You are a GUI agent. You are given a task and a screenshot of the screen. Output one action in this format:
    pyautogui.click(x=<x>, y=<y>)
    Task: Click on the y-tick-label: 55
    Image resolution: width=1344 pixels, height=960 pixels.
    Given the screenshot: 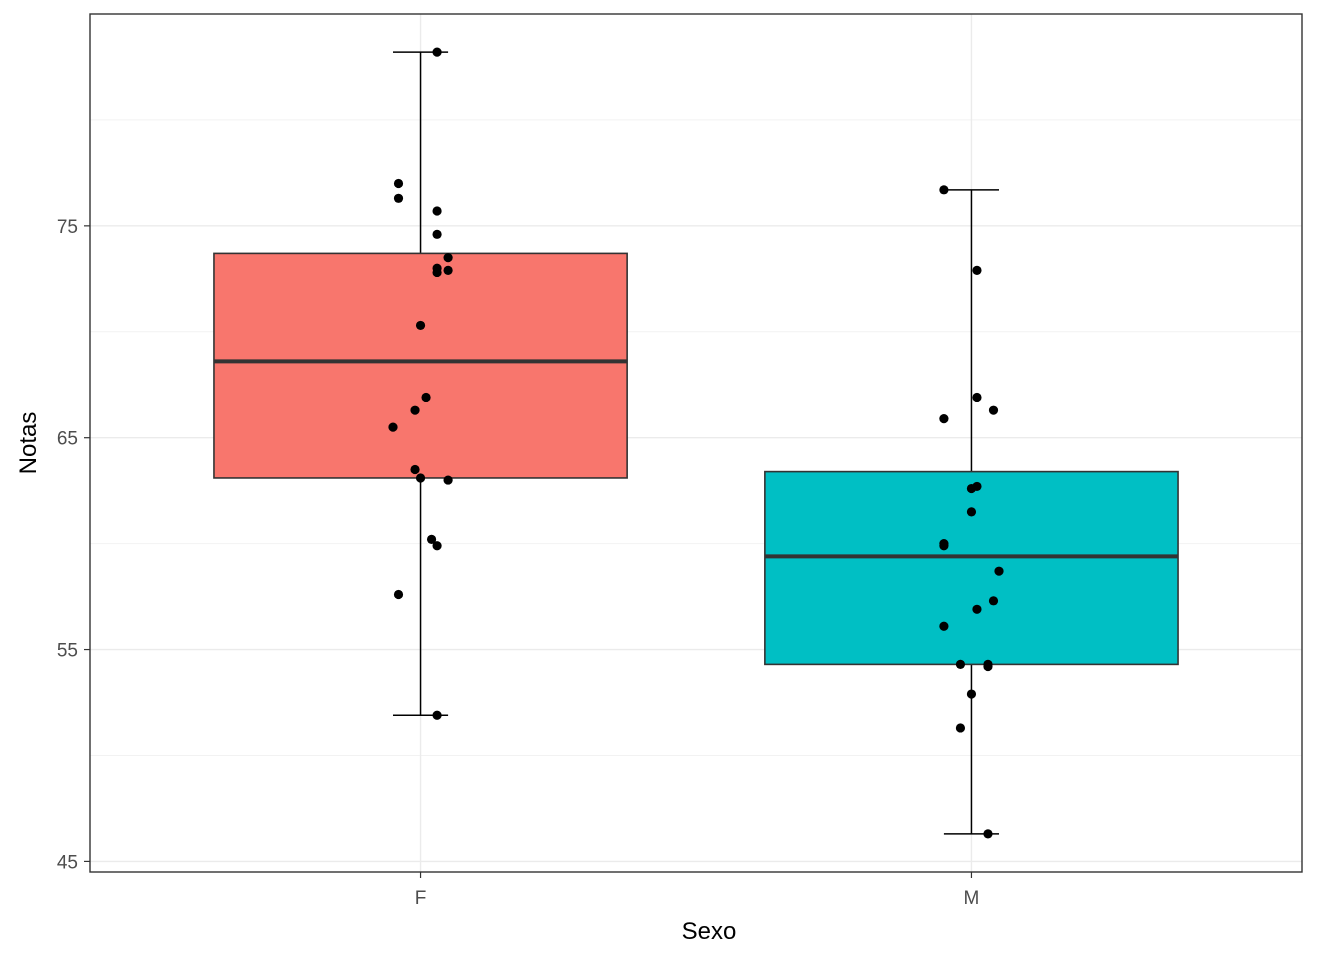 What is the action you would take?
    pyautogui.click(x=67, y=651)
    